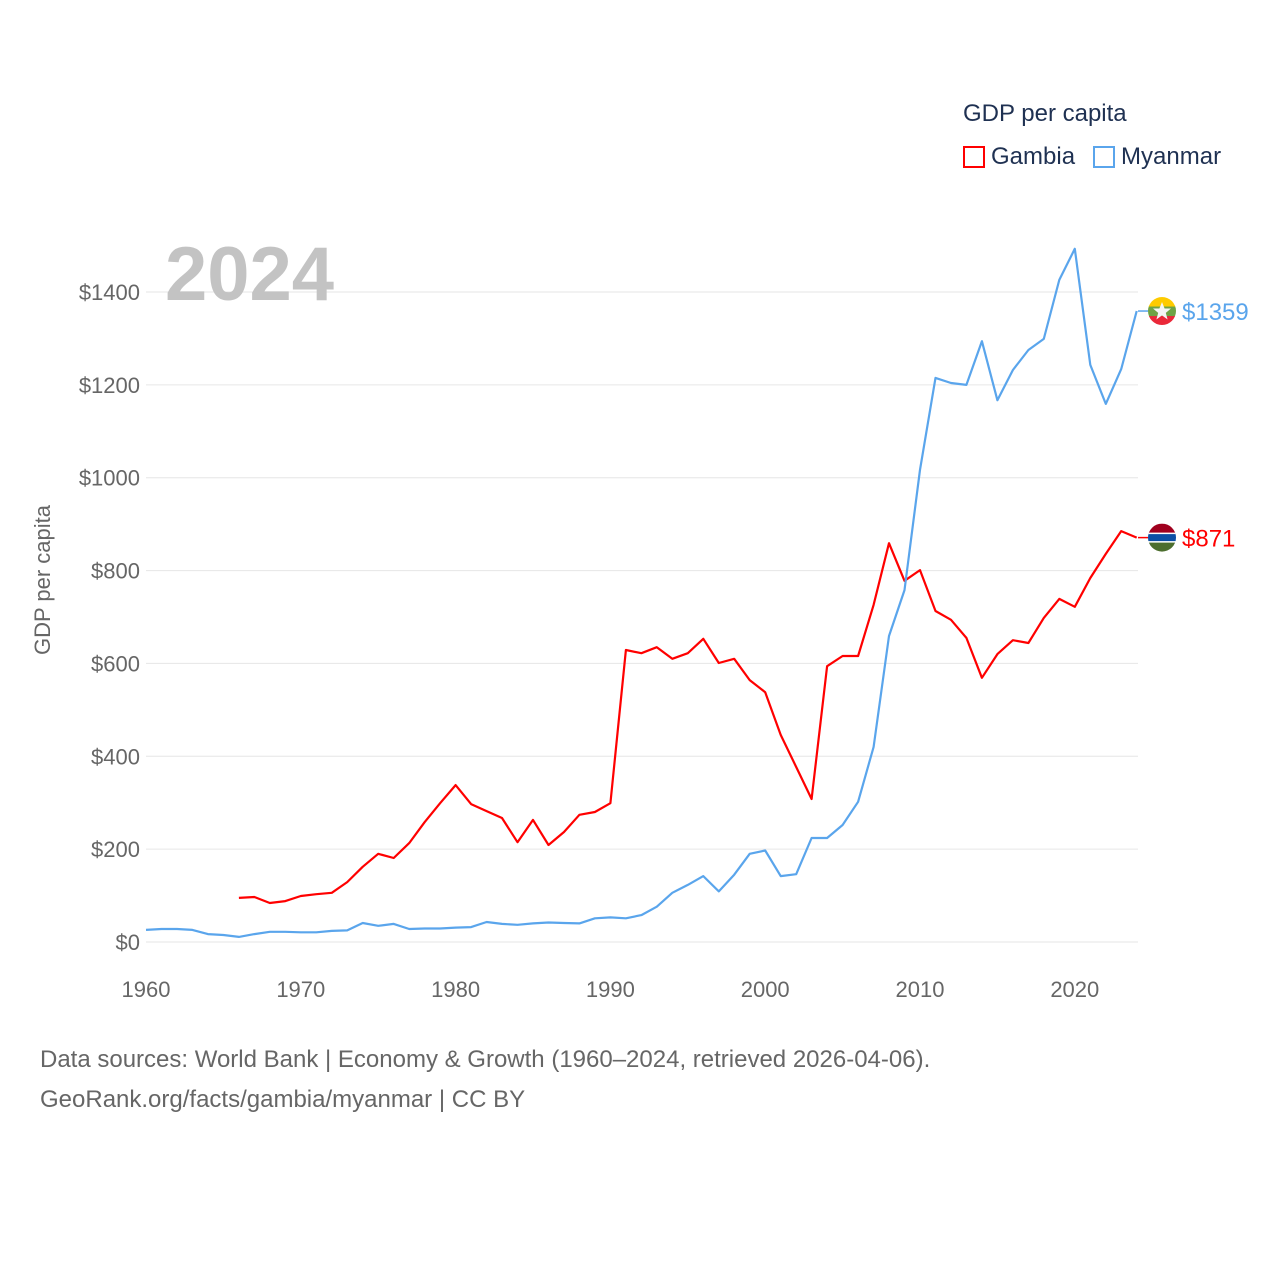 Image resolution: width=1280 pixels, height=1280 pixels. What do you see at coordinates (42, 579) in the screenshot?
I see `y-axis-label: GDP per capita` at bounding box center [42, 579].